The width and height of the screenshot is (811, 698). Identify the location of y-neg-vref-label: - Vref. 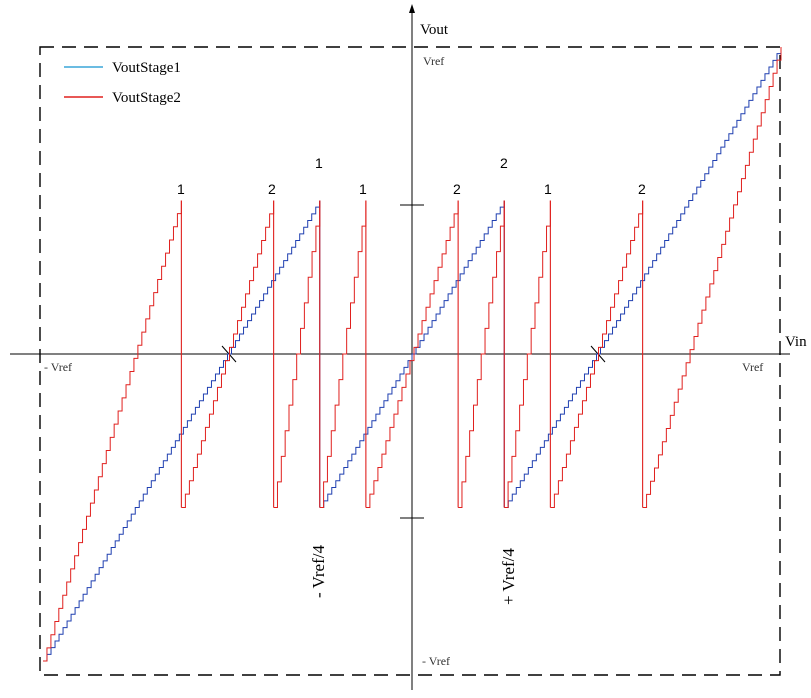
(436, 661).